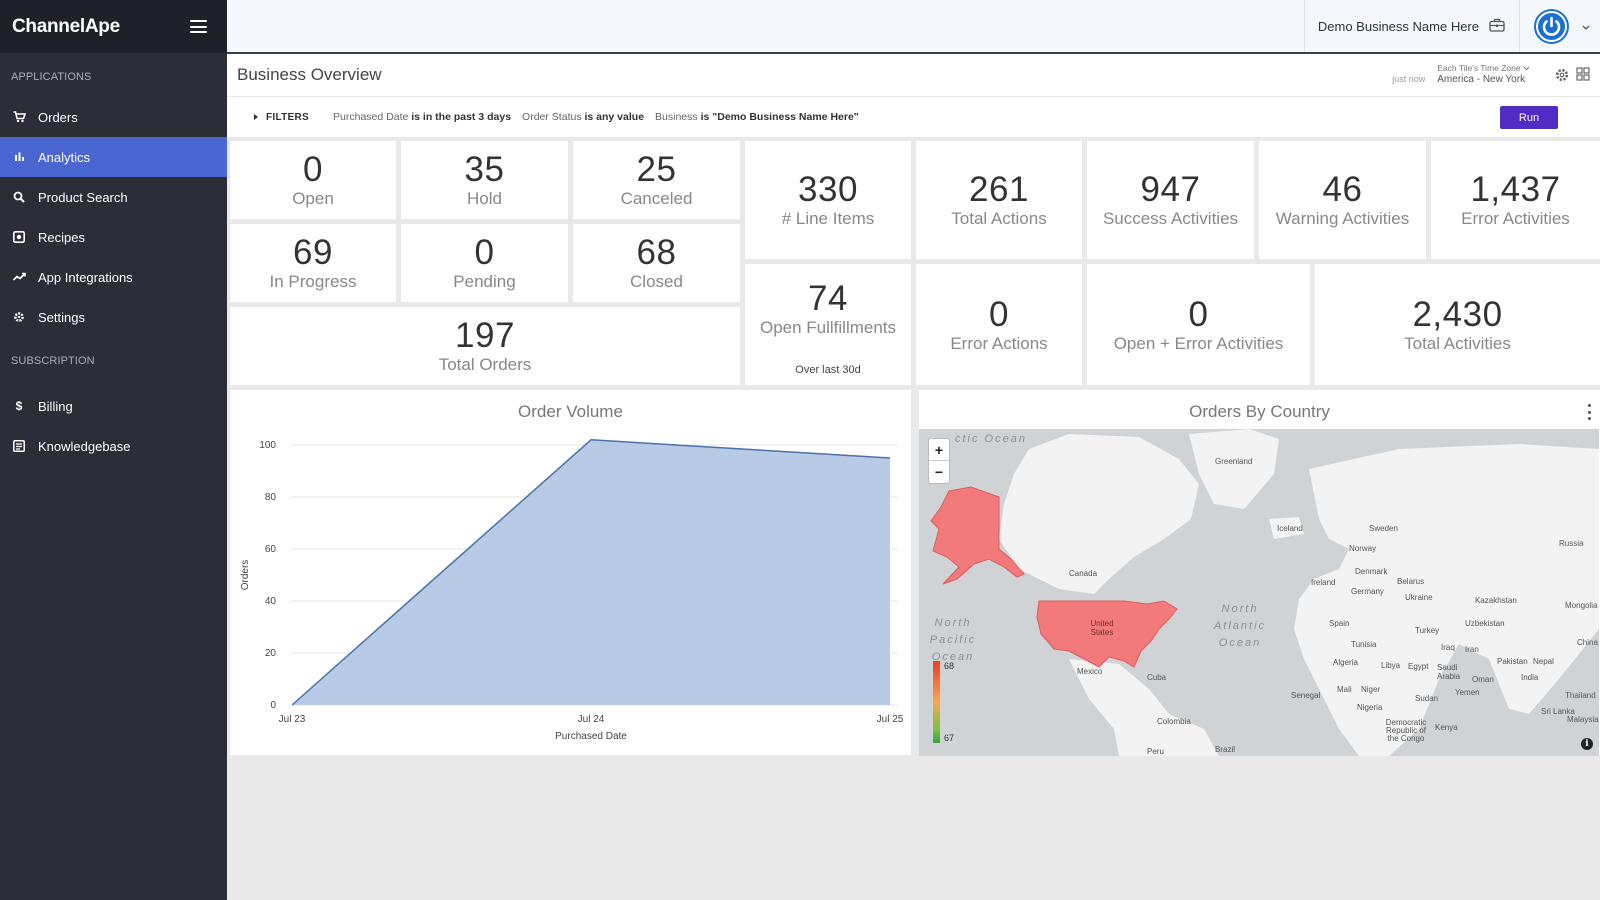 The image size is (1600, 900). What do you see at coordinates (19, 117) in the screenshot?
I see `cart-icon` at bounding box center [19, 117].